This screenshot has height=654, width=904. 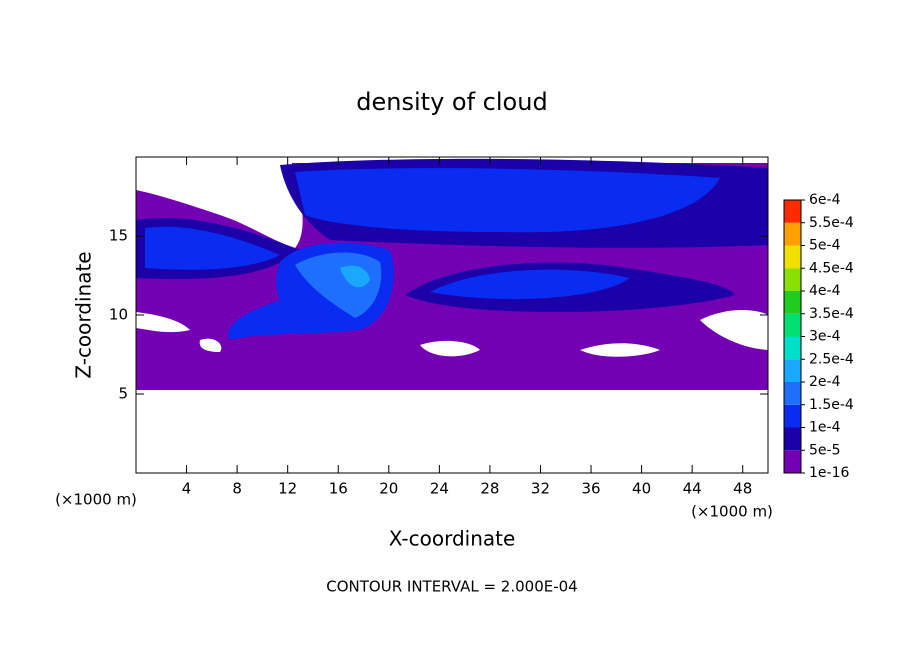 I want to click on colorbar-label: 2e-4, so click(x=825, y=382).